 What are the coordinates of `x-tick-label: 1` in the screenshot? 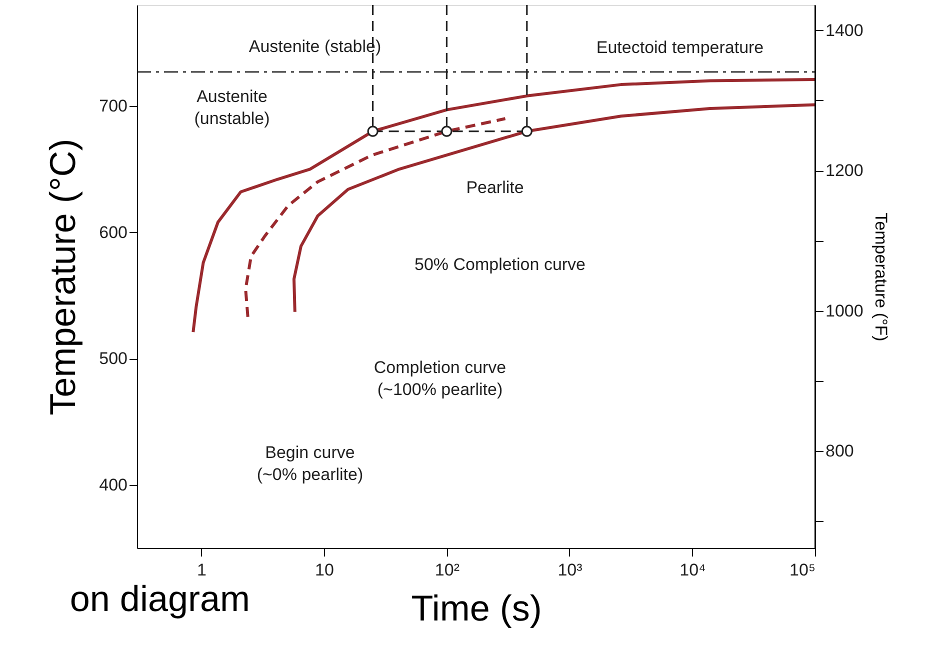 It's located at (201, 570).